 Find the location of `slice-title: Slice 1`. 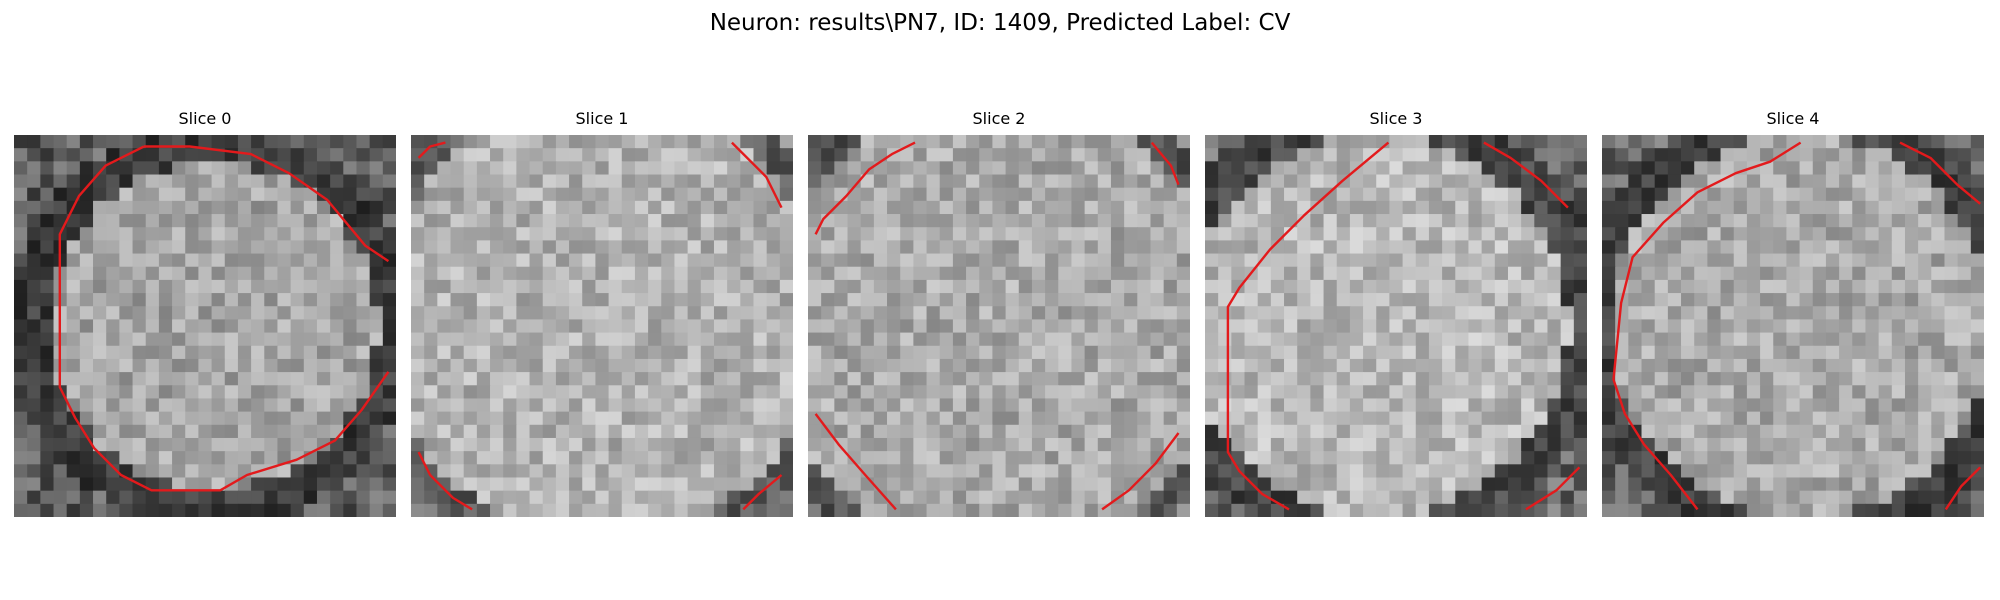

slice-title: Slice 1 is located at coordinates (602, 119).